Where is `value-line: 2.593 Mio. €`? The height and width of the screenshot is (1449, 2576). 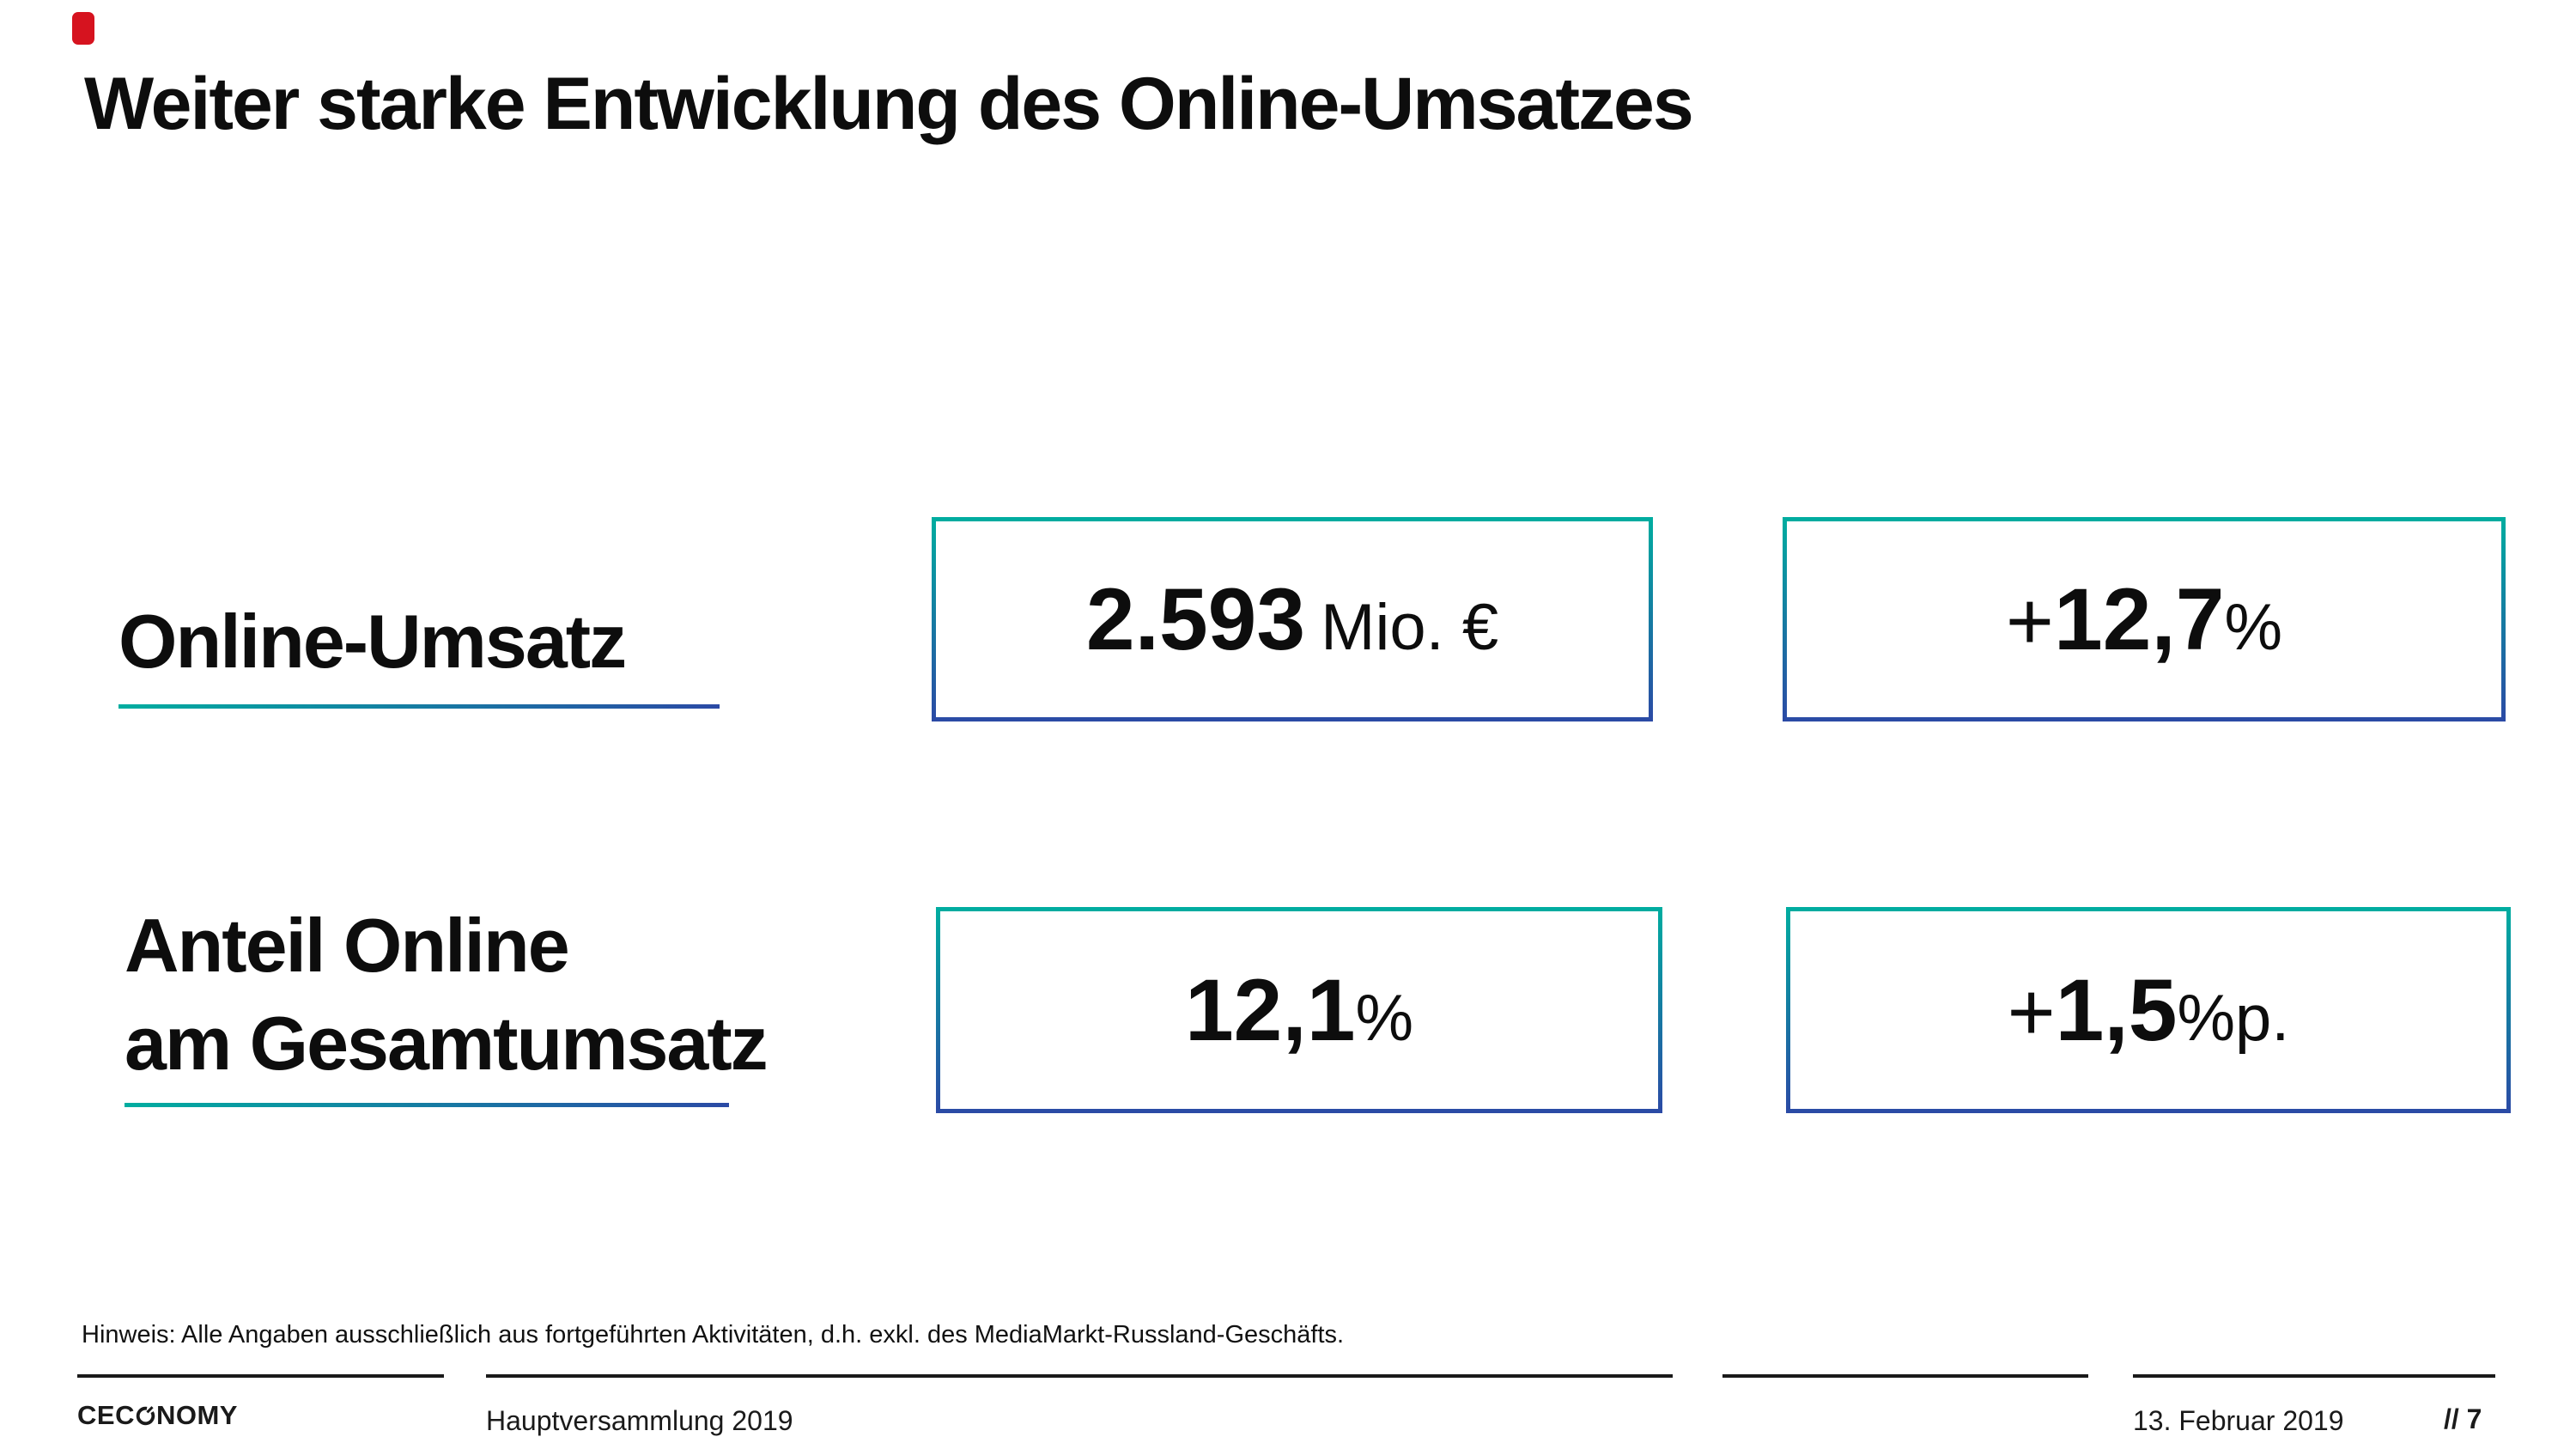 value-line: 2.593 Mio. € is located at coordinates (1292, 619).